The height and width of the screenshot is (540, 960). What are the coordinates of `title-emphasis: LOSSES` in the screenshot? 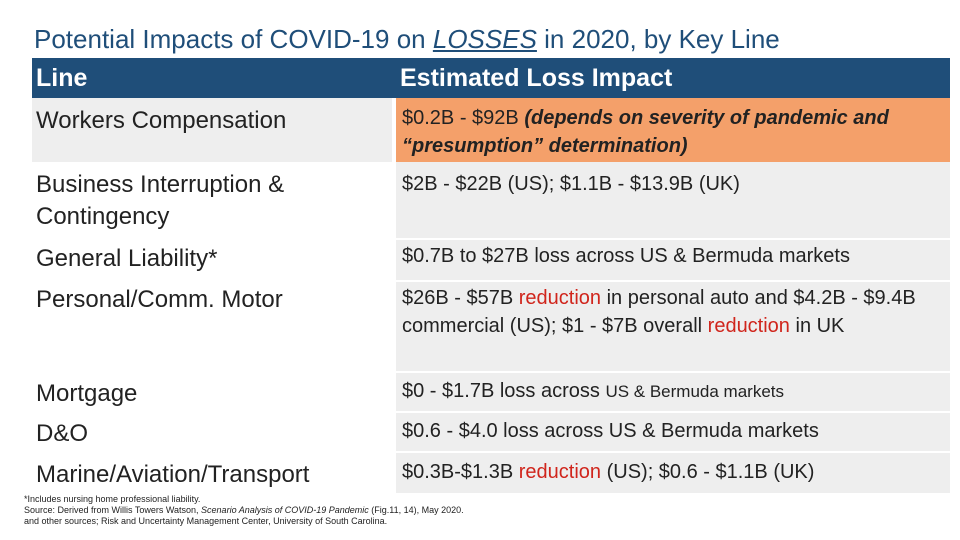 It's located at (484, 39).